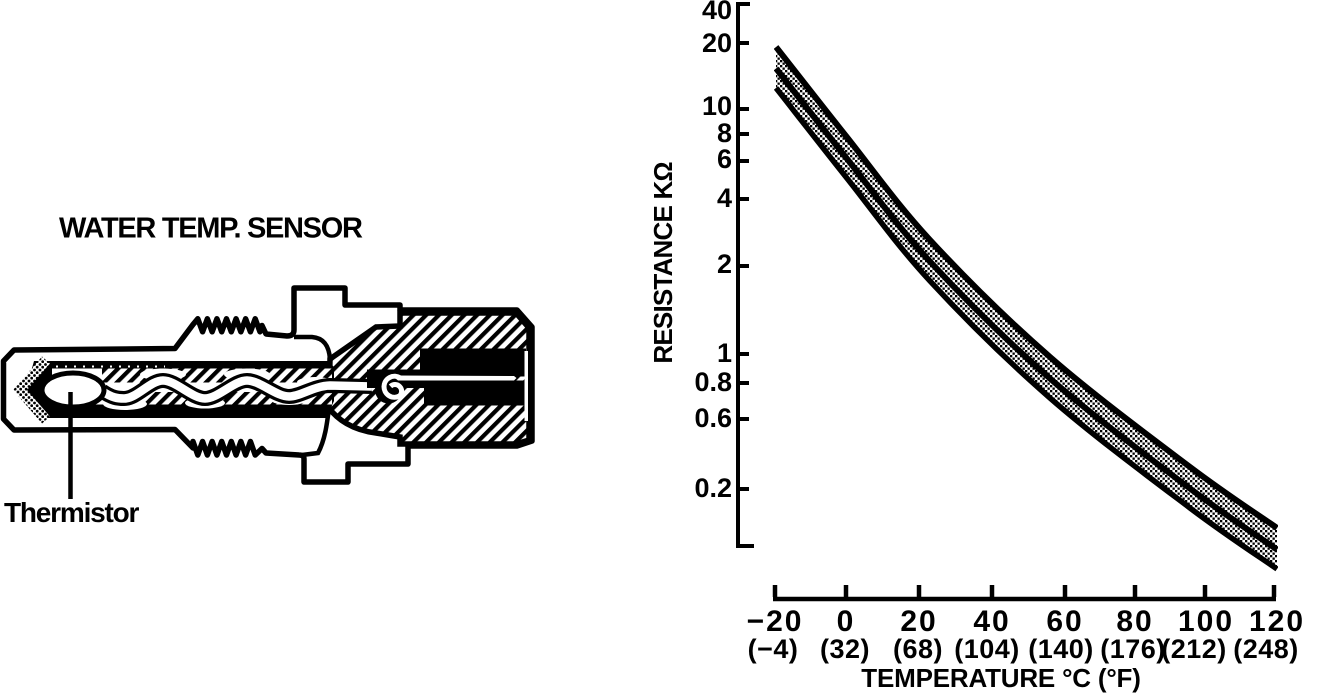 The height and width of the screenshot is (696, 1328). What do you see at coordinates (724, 353) in the screenshot?
I see `svg-text: 1` at bounding box center [724, 353].